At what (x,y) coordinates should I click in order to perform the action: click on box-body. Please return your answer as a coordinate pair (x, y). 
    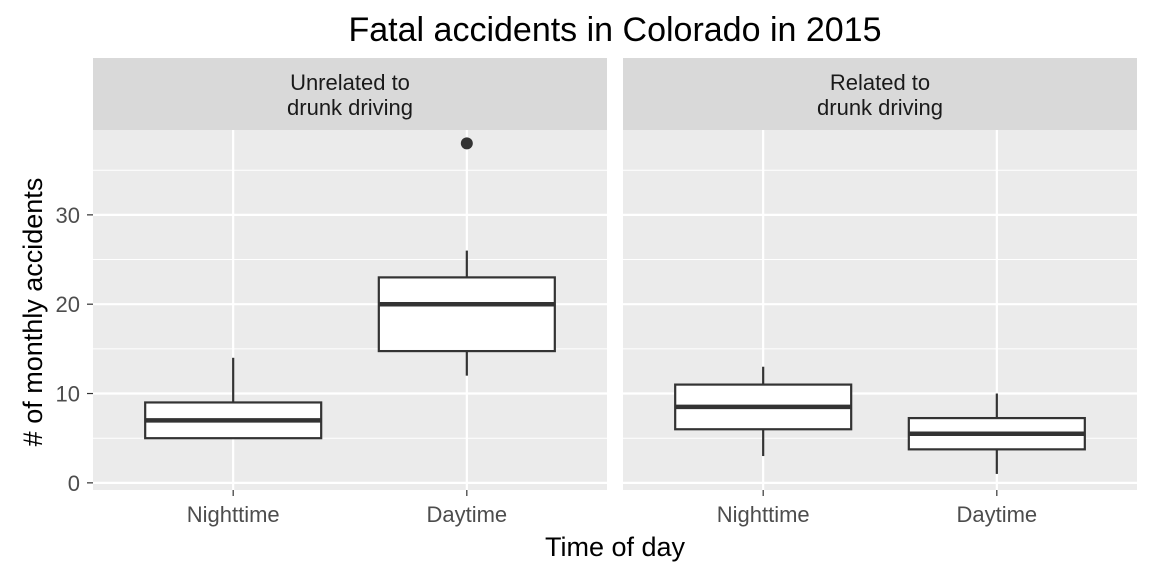
    Looking at the image, I should click on (466, 314).